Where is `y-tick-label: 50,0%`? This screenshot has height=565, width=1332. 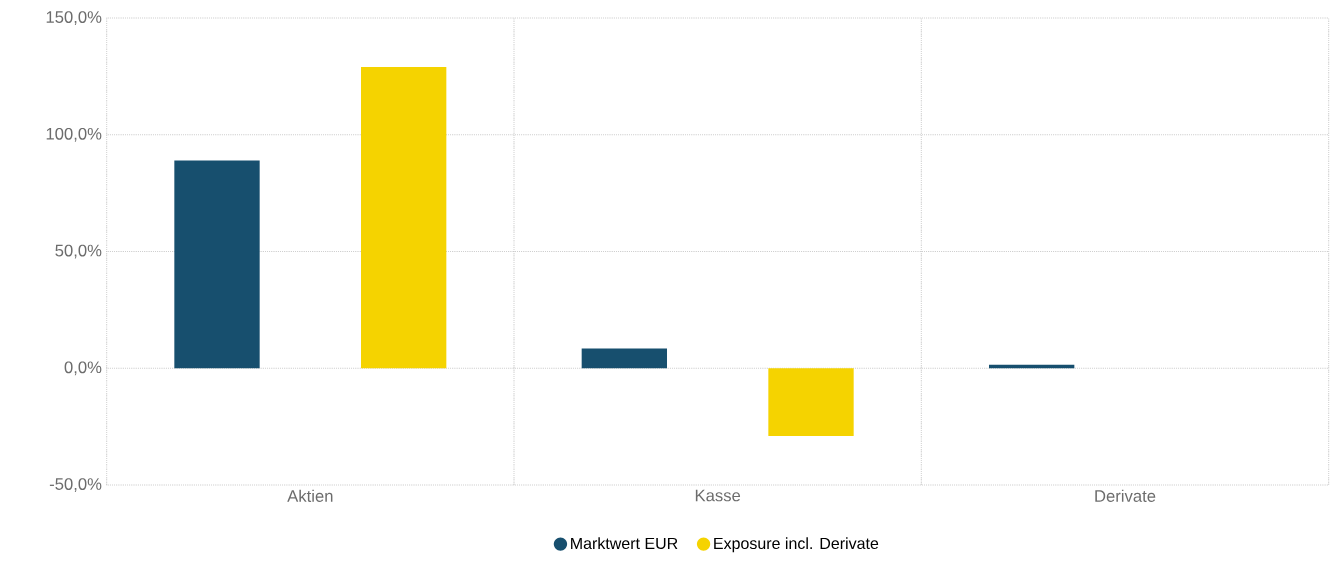 y-tick-label: 50,0% is located at coordinates (78, 251).